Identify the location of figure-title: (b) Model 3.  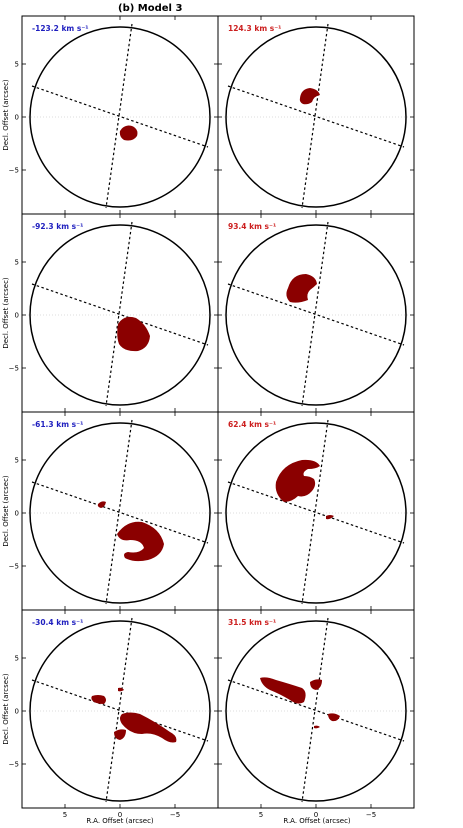
(150, 8).